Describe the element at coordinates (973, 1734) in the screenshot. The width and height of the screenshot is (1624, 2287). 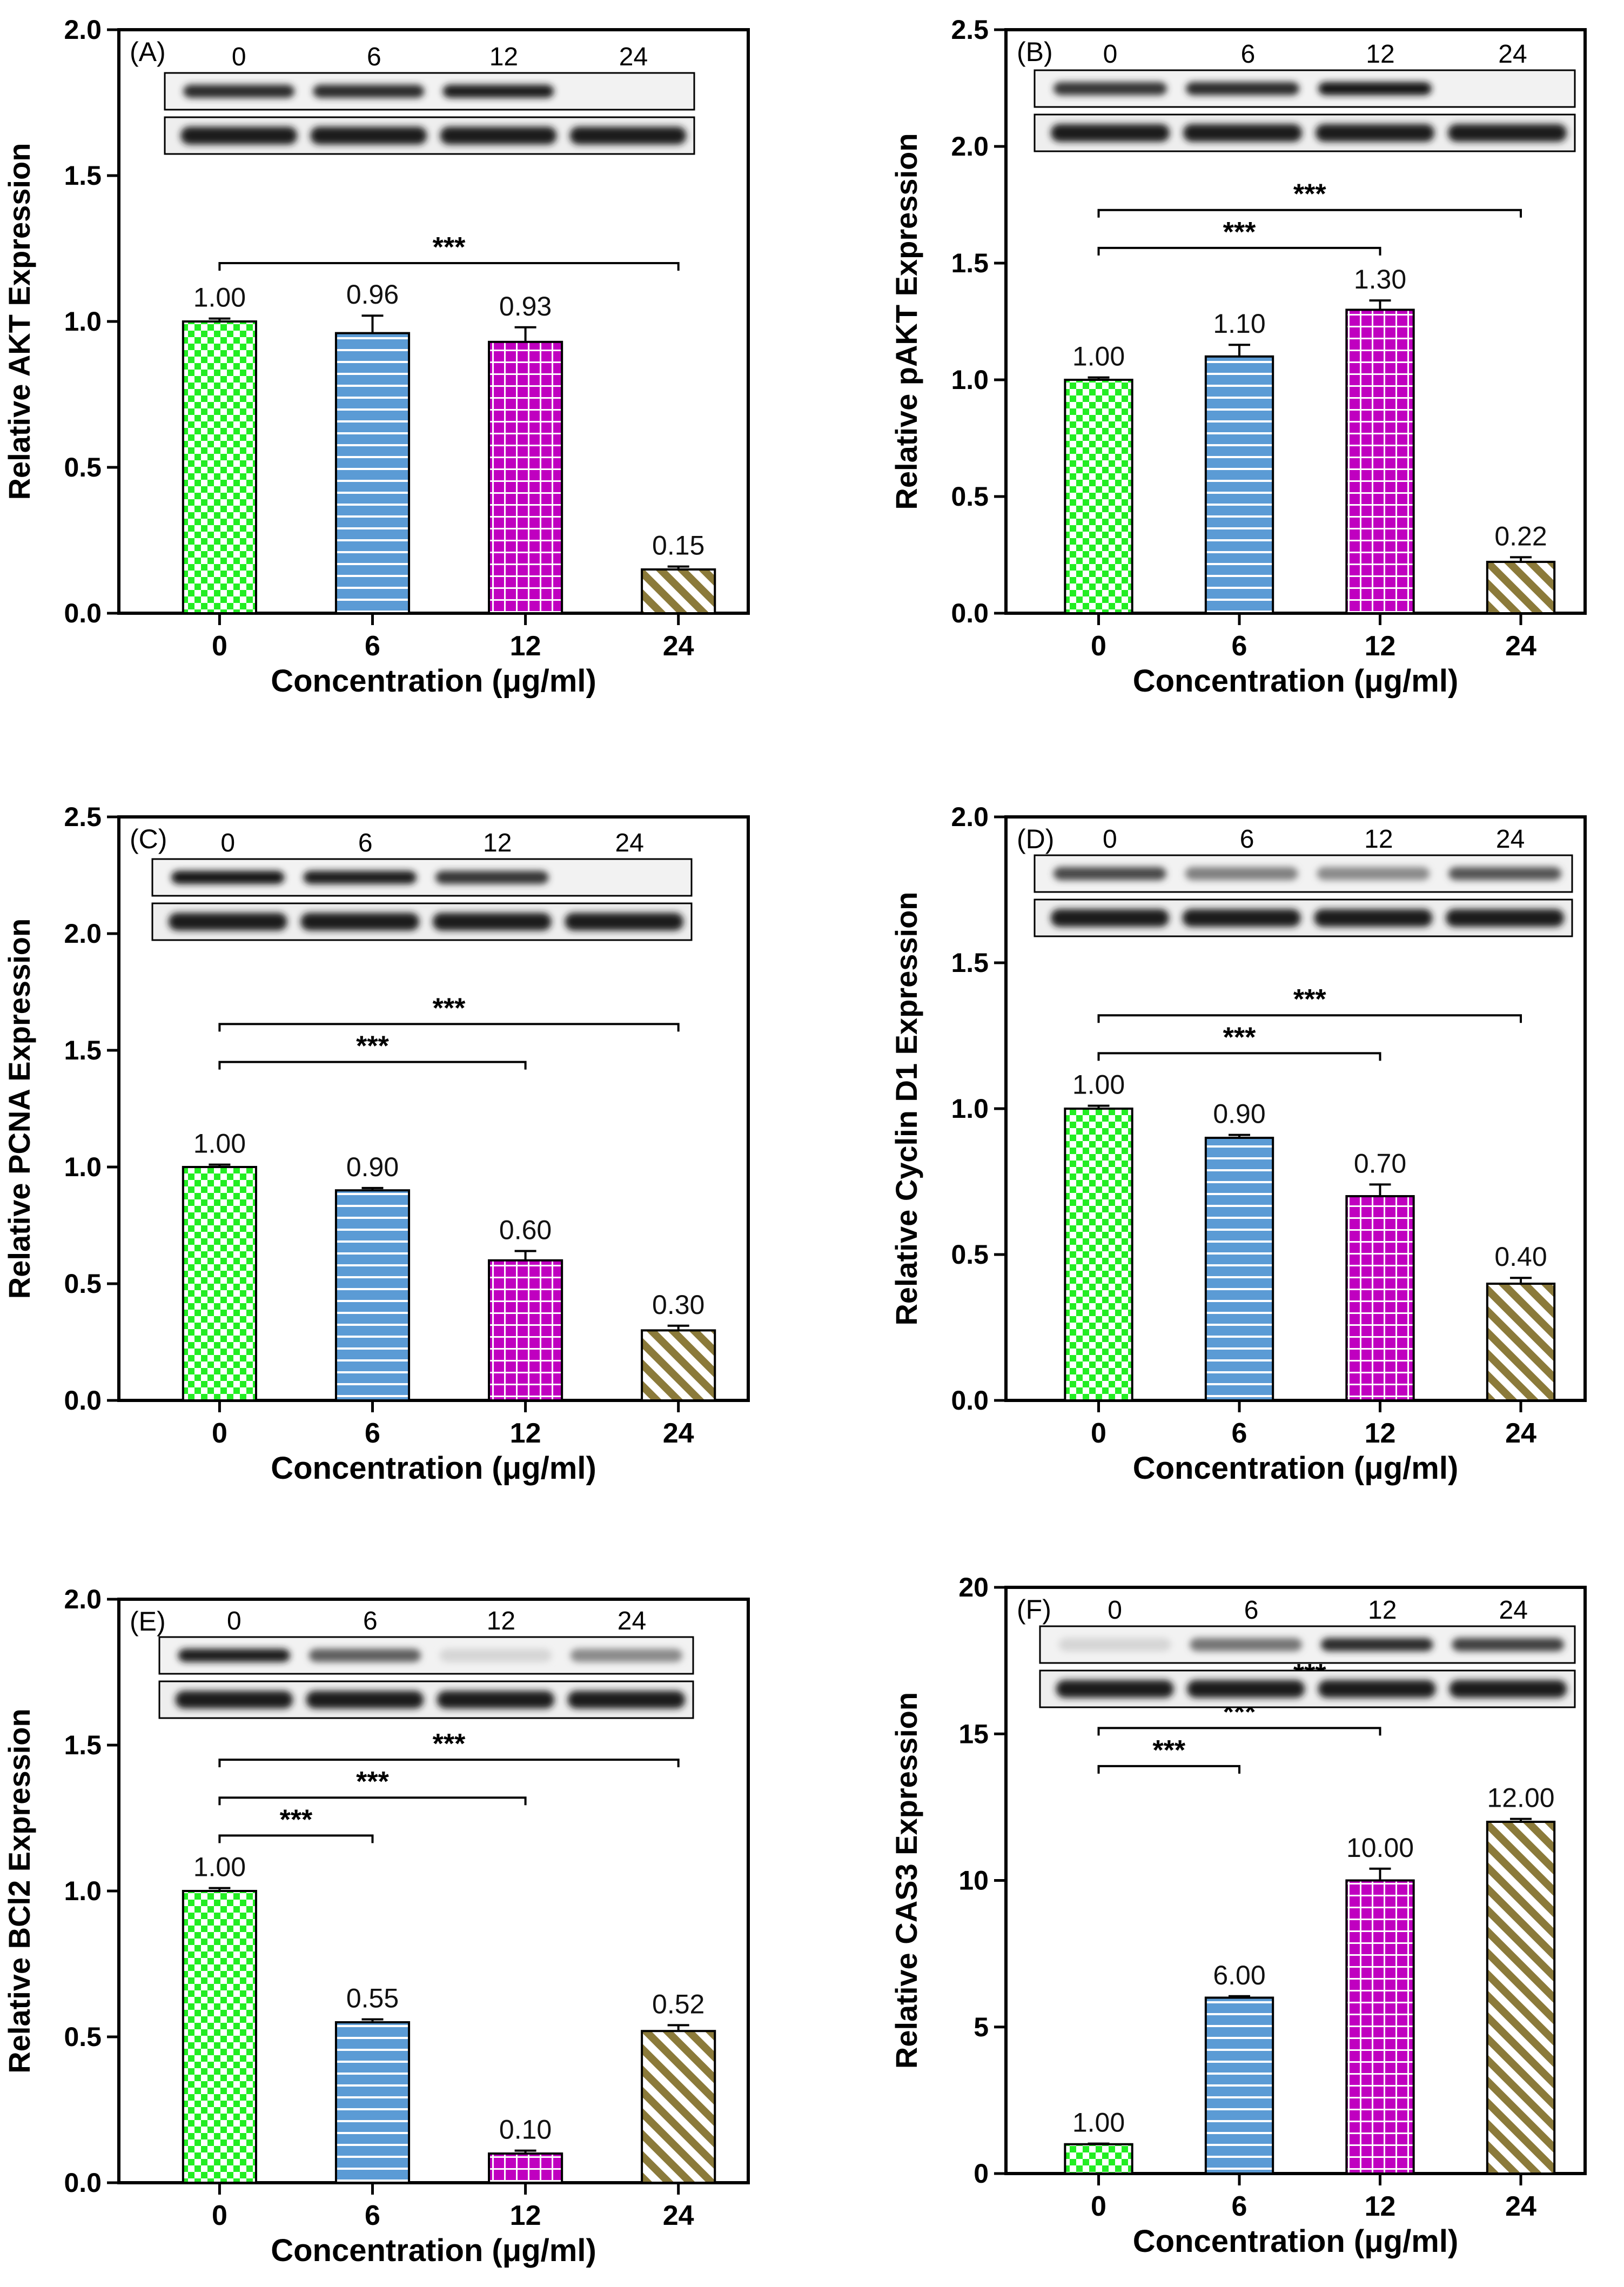
I see `y-tick-label: 15` at that location.